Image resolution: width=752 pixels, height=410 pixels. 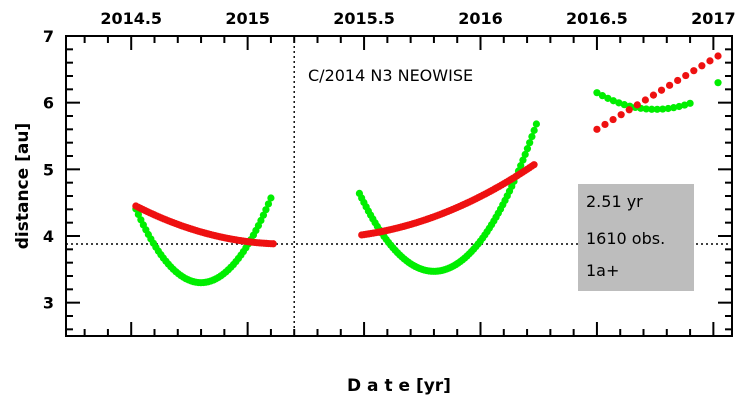 I want to click on chart-title: C/2014 N3 NEOWISE, so click(x=390, y=75).